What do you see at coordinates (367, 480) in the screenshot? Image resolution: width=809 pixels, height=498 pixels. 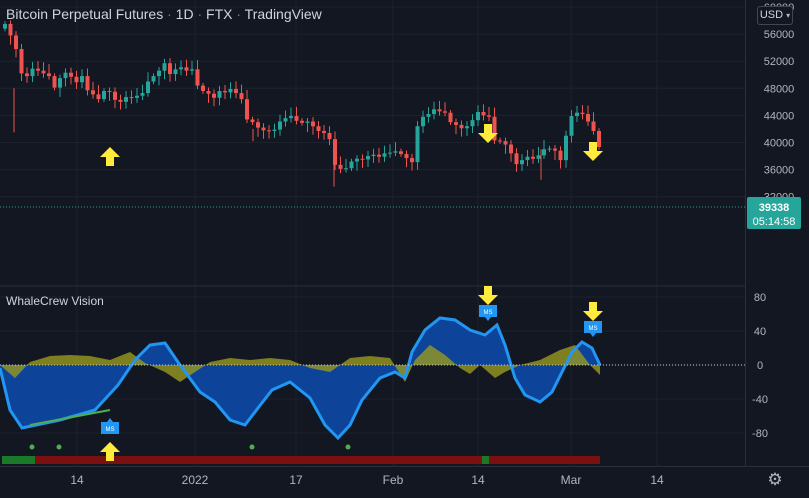 I see `time-axis: 14 2022 17 Feb 14 Mar 14` at bounding box center [367, 480].